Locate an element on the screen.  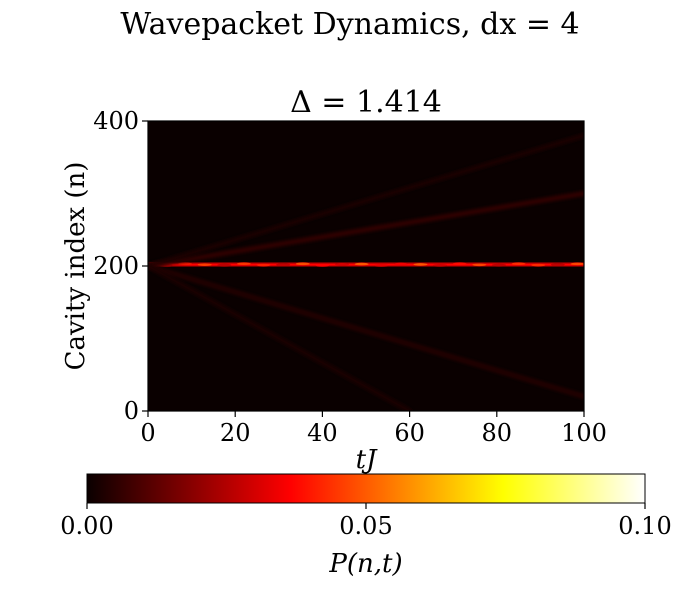
colorbar-tick-label: 0.05 is located at coordinates (365, 526).